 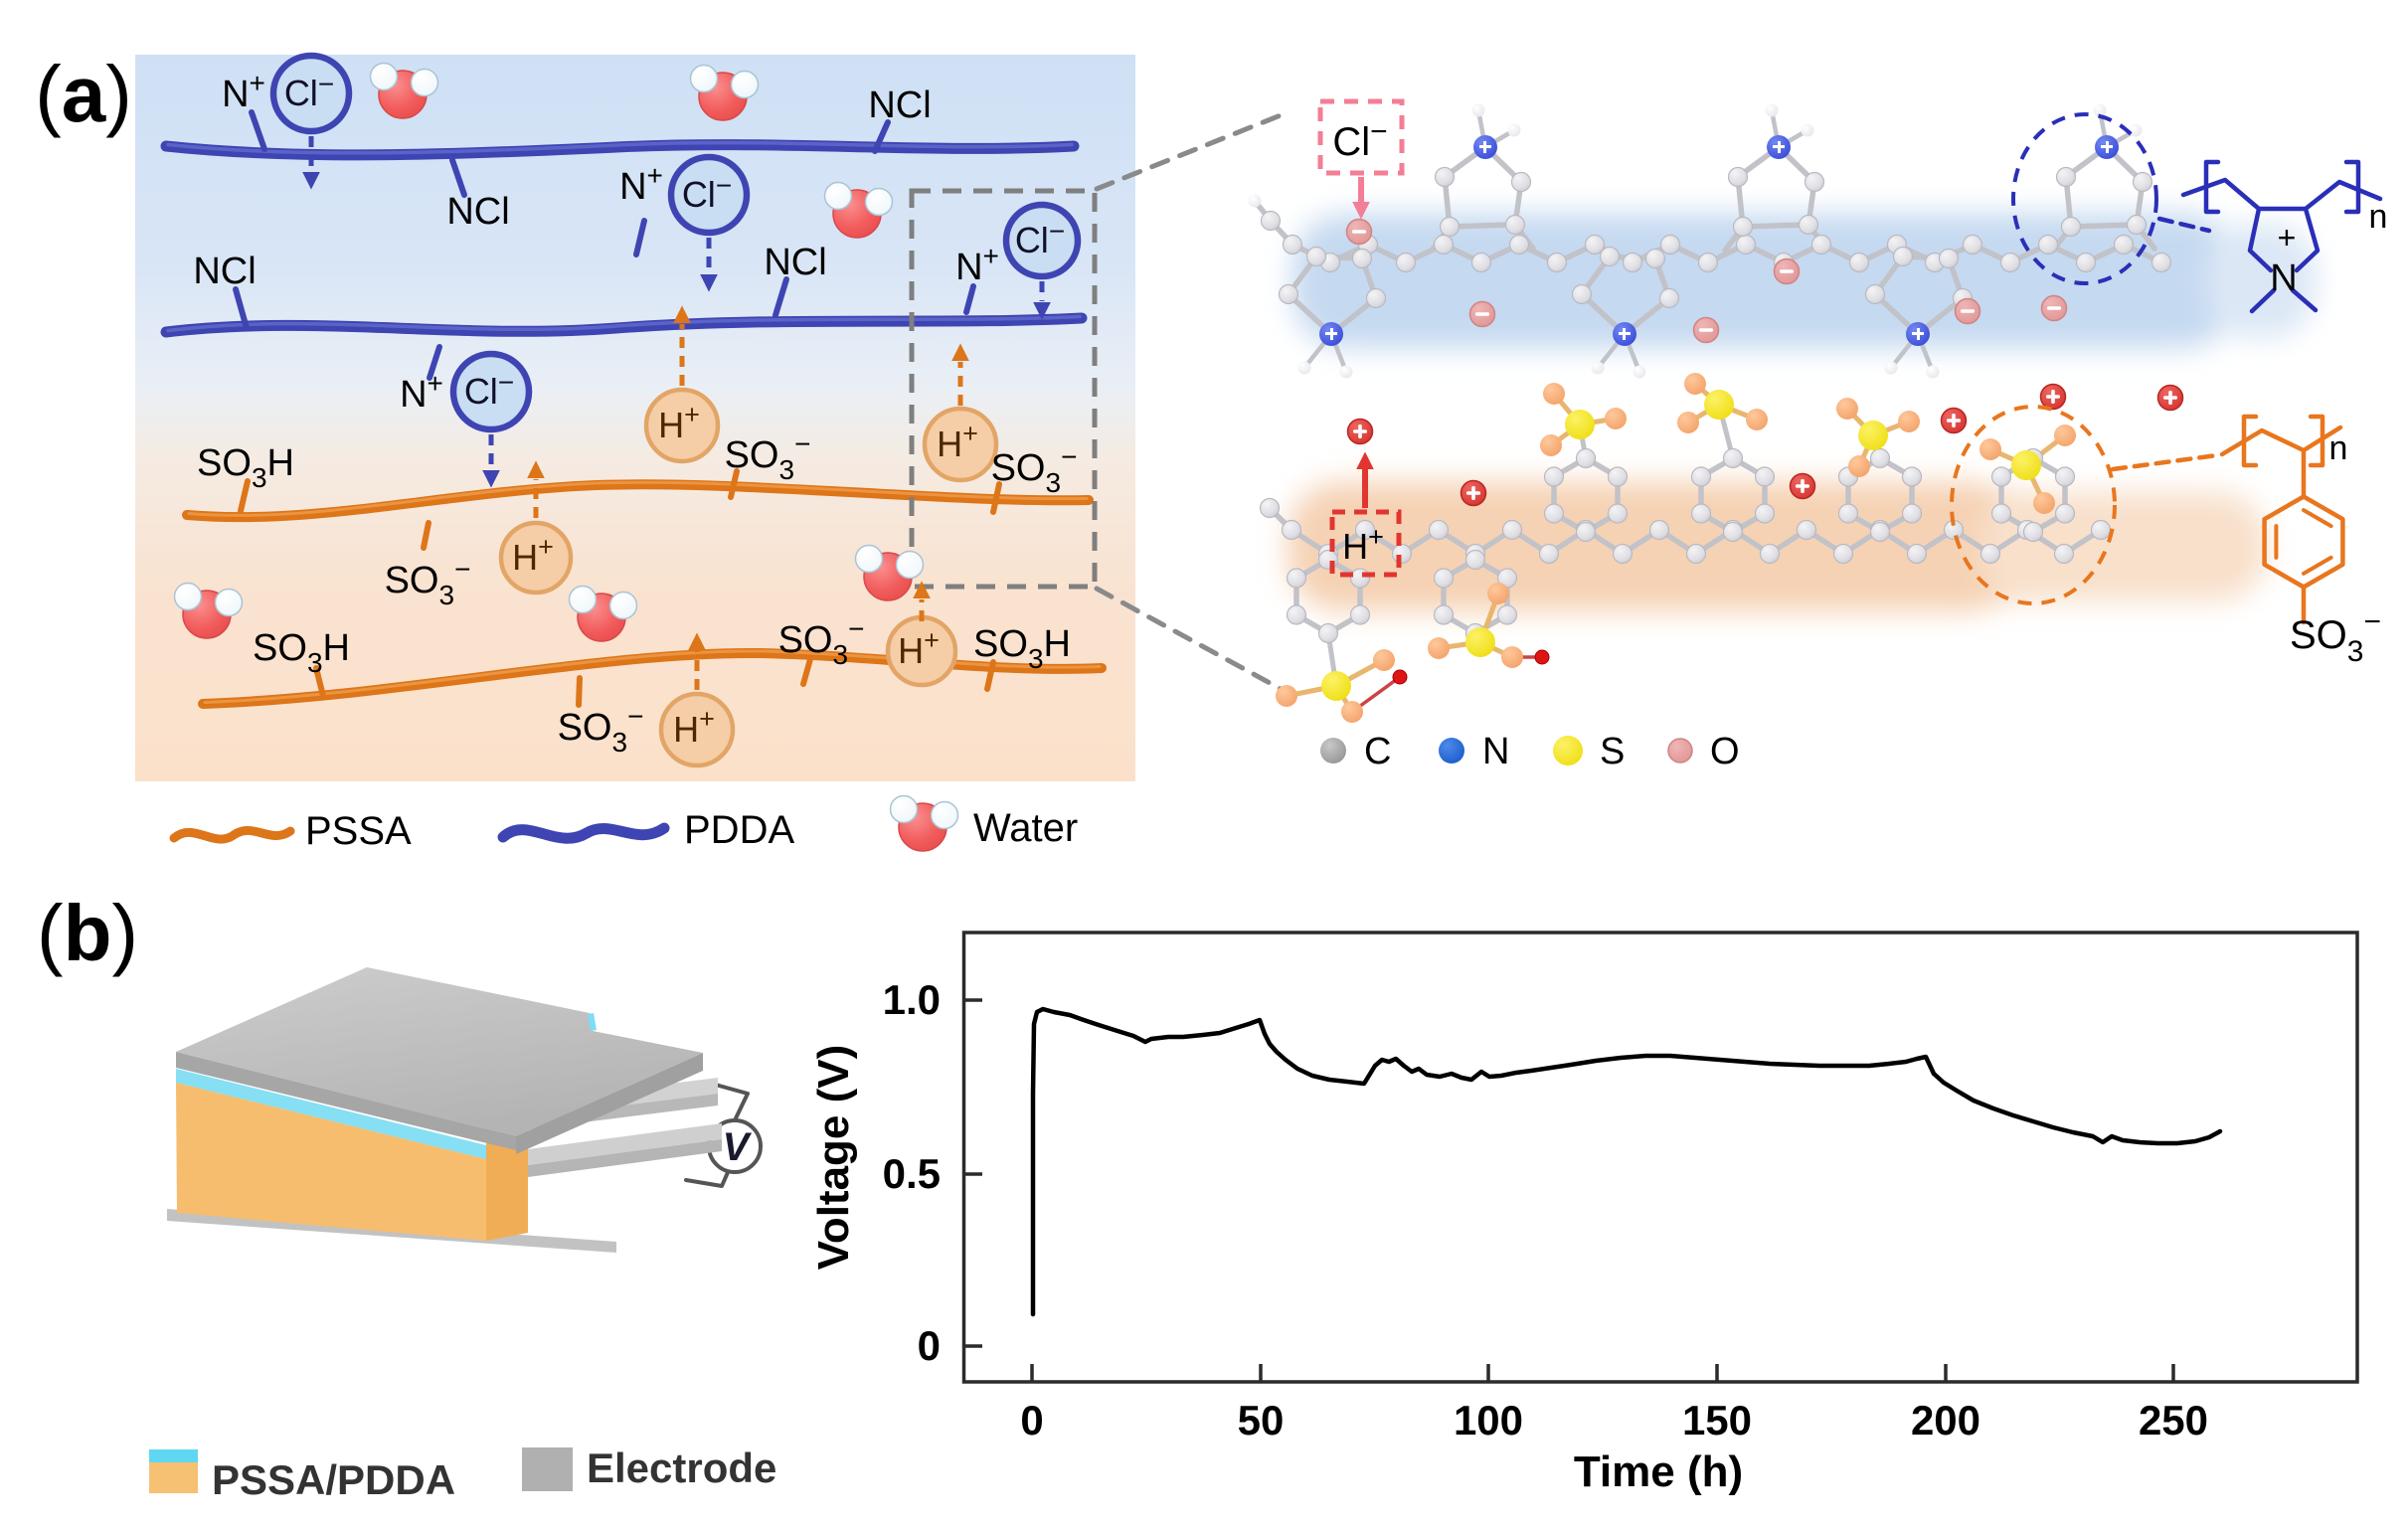 What do you see at coordinates (1612, 751) in the screenshot?
I see `svg-text: S` at bounding box center [1612, 751].